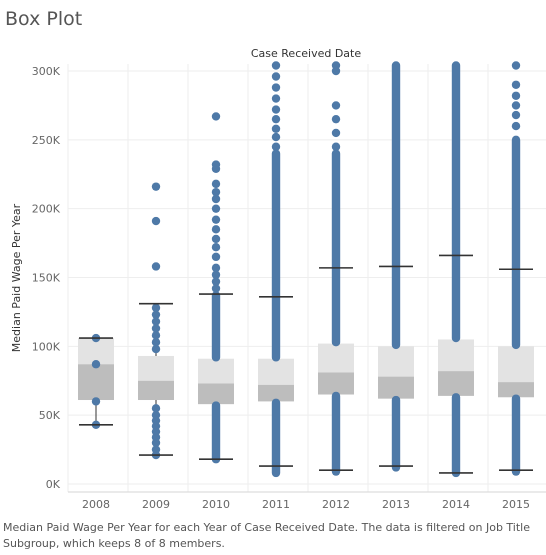 The width and height of the screenshot is (546, 555). What do you see at coordinates (456, 504) in the screenshot?
I see `x-tick-label: 2014` at bounding box center [456, 504].